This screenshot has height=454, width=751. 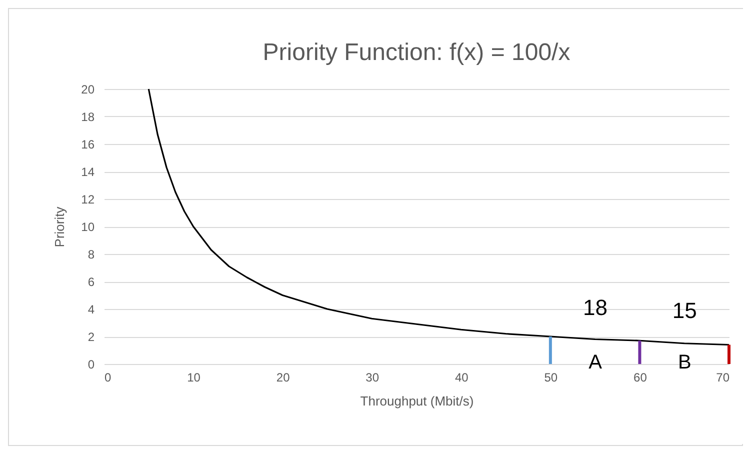 I want to click on y-tick-label: 14, so click(x=88, y=172).